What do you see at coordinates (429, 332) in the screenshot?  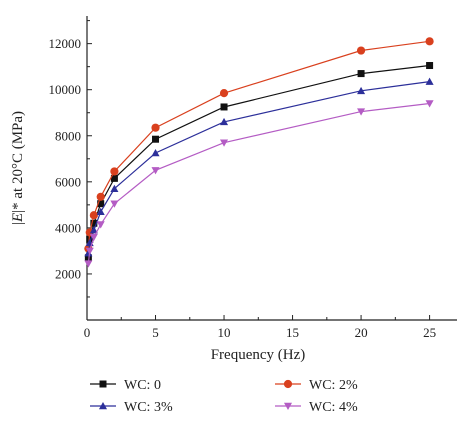 I see `x-tick-label: 25` at bounding box center [429, 332].